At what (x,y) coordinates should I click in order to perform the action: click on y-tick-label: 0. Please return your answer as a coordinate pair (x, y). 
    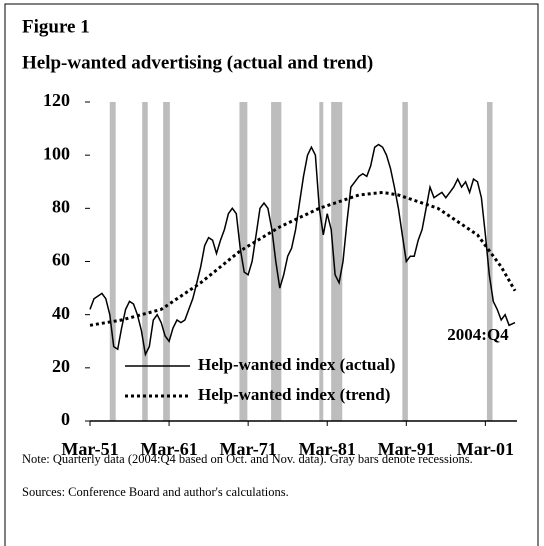
    Looking at the image, I should click on (65, 419).